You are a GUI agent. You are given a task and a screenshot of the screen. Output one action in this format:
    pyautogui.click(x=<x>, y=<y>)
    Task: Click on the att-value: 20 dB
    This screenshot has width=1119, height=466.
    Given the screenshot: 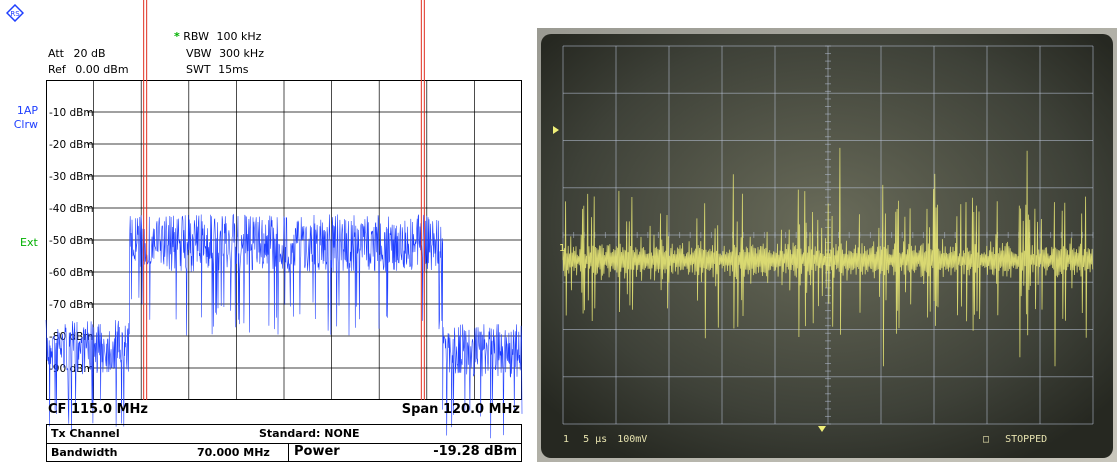 What is the action you would take?
    pyautogui.click(x=89, y=53)
    